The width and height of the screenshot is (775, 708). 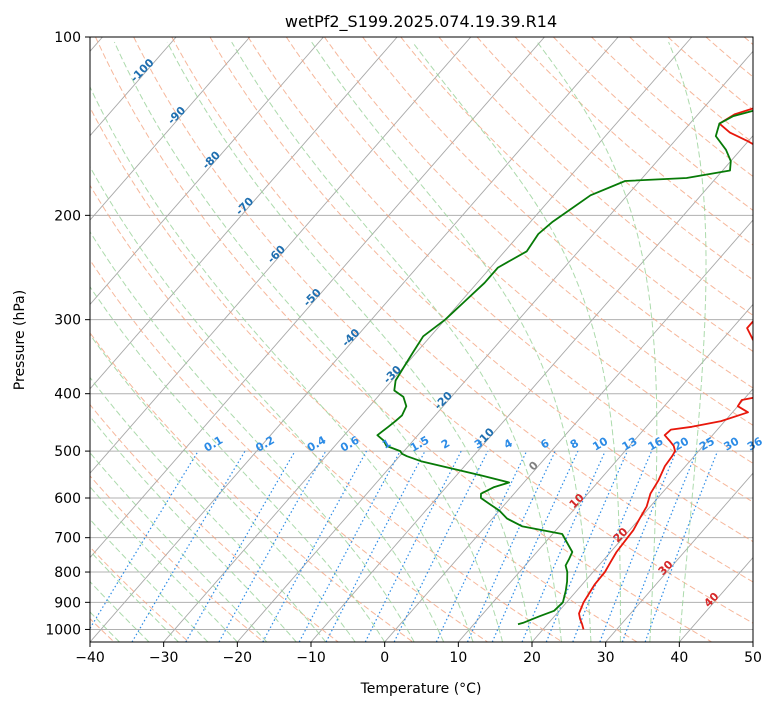 What do you see at coordinates (679, 658) in the screenshot?
I see `x-tick-label: 40` at bounding box center [679, 658].